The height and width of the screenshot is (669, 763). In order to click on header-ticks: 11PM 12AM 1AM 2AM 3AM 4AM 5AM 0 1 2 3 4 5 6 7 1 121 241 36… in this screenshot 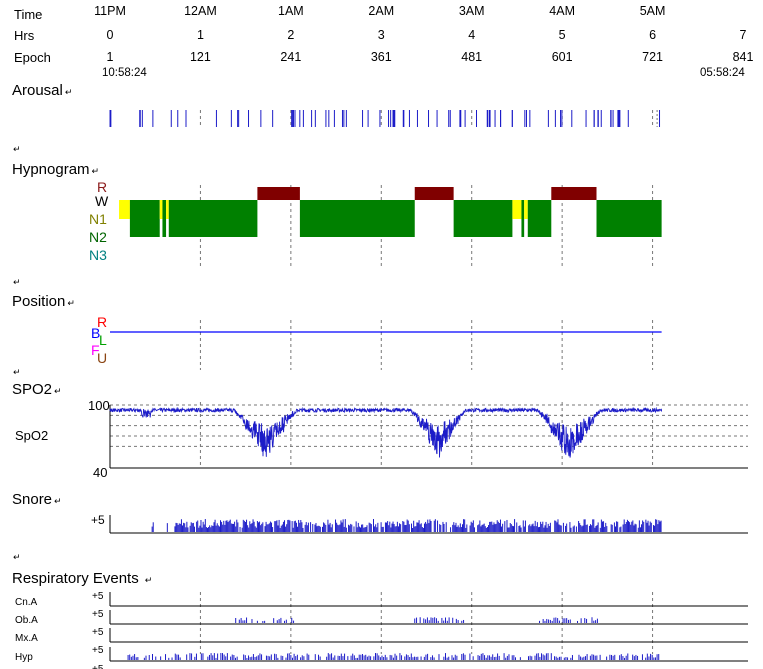, I will do `click(423, 34)`.